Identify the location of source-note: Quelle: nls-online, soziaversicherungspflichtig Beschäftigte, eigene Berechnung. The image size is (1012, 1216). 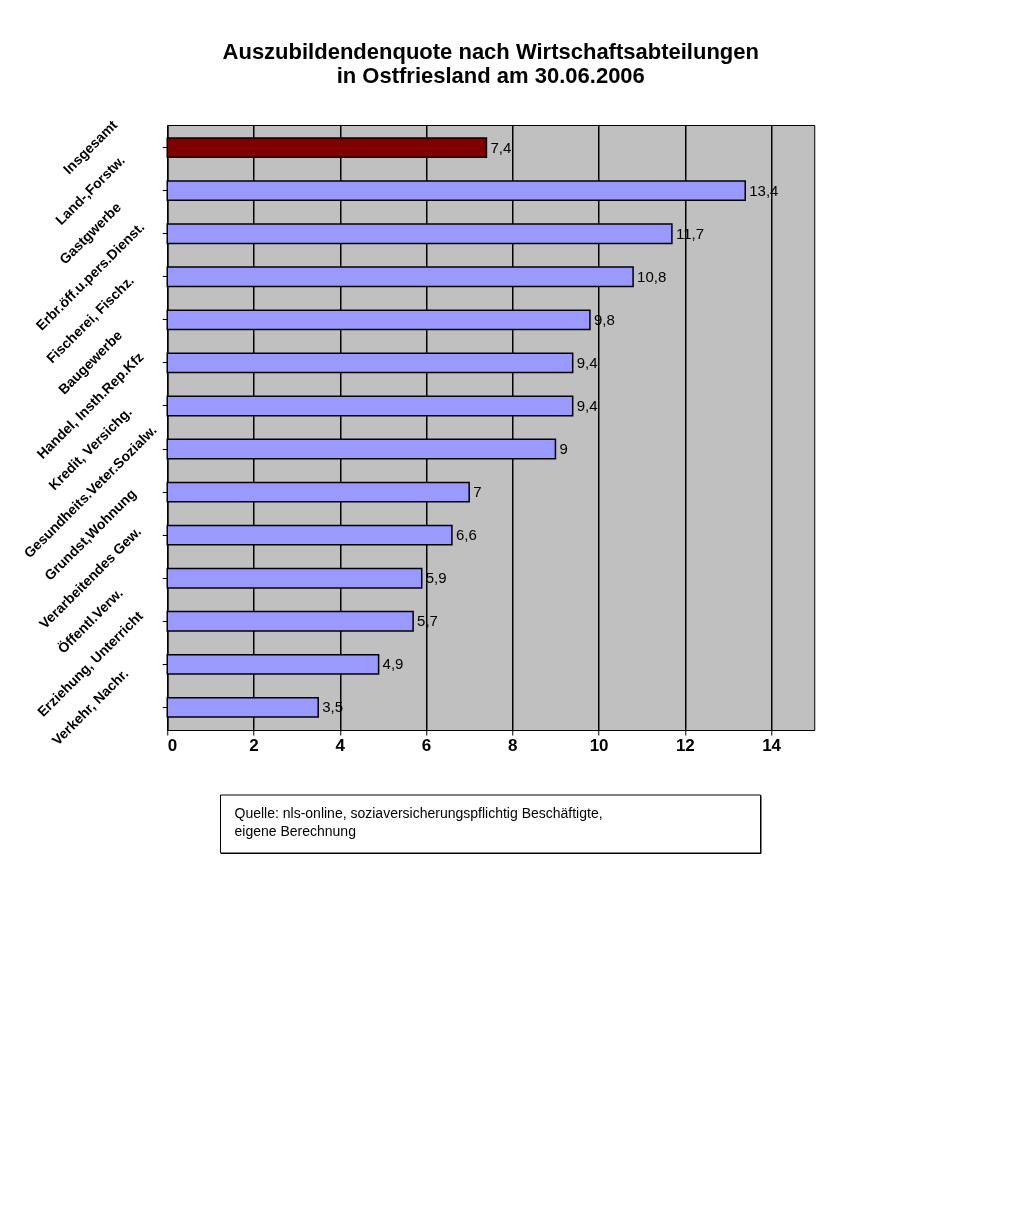
(418, 822).